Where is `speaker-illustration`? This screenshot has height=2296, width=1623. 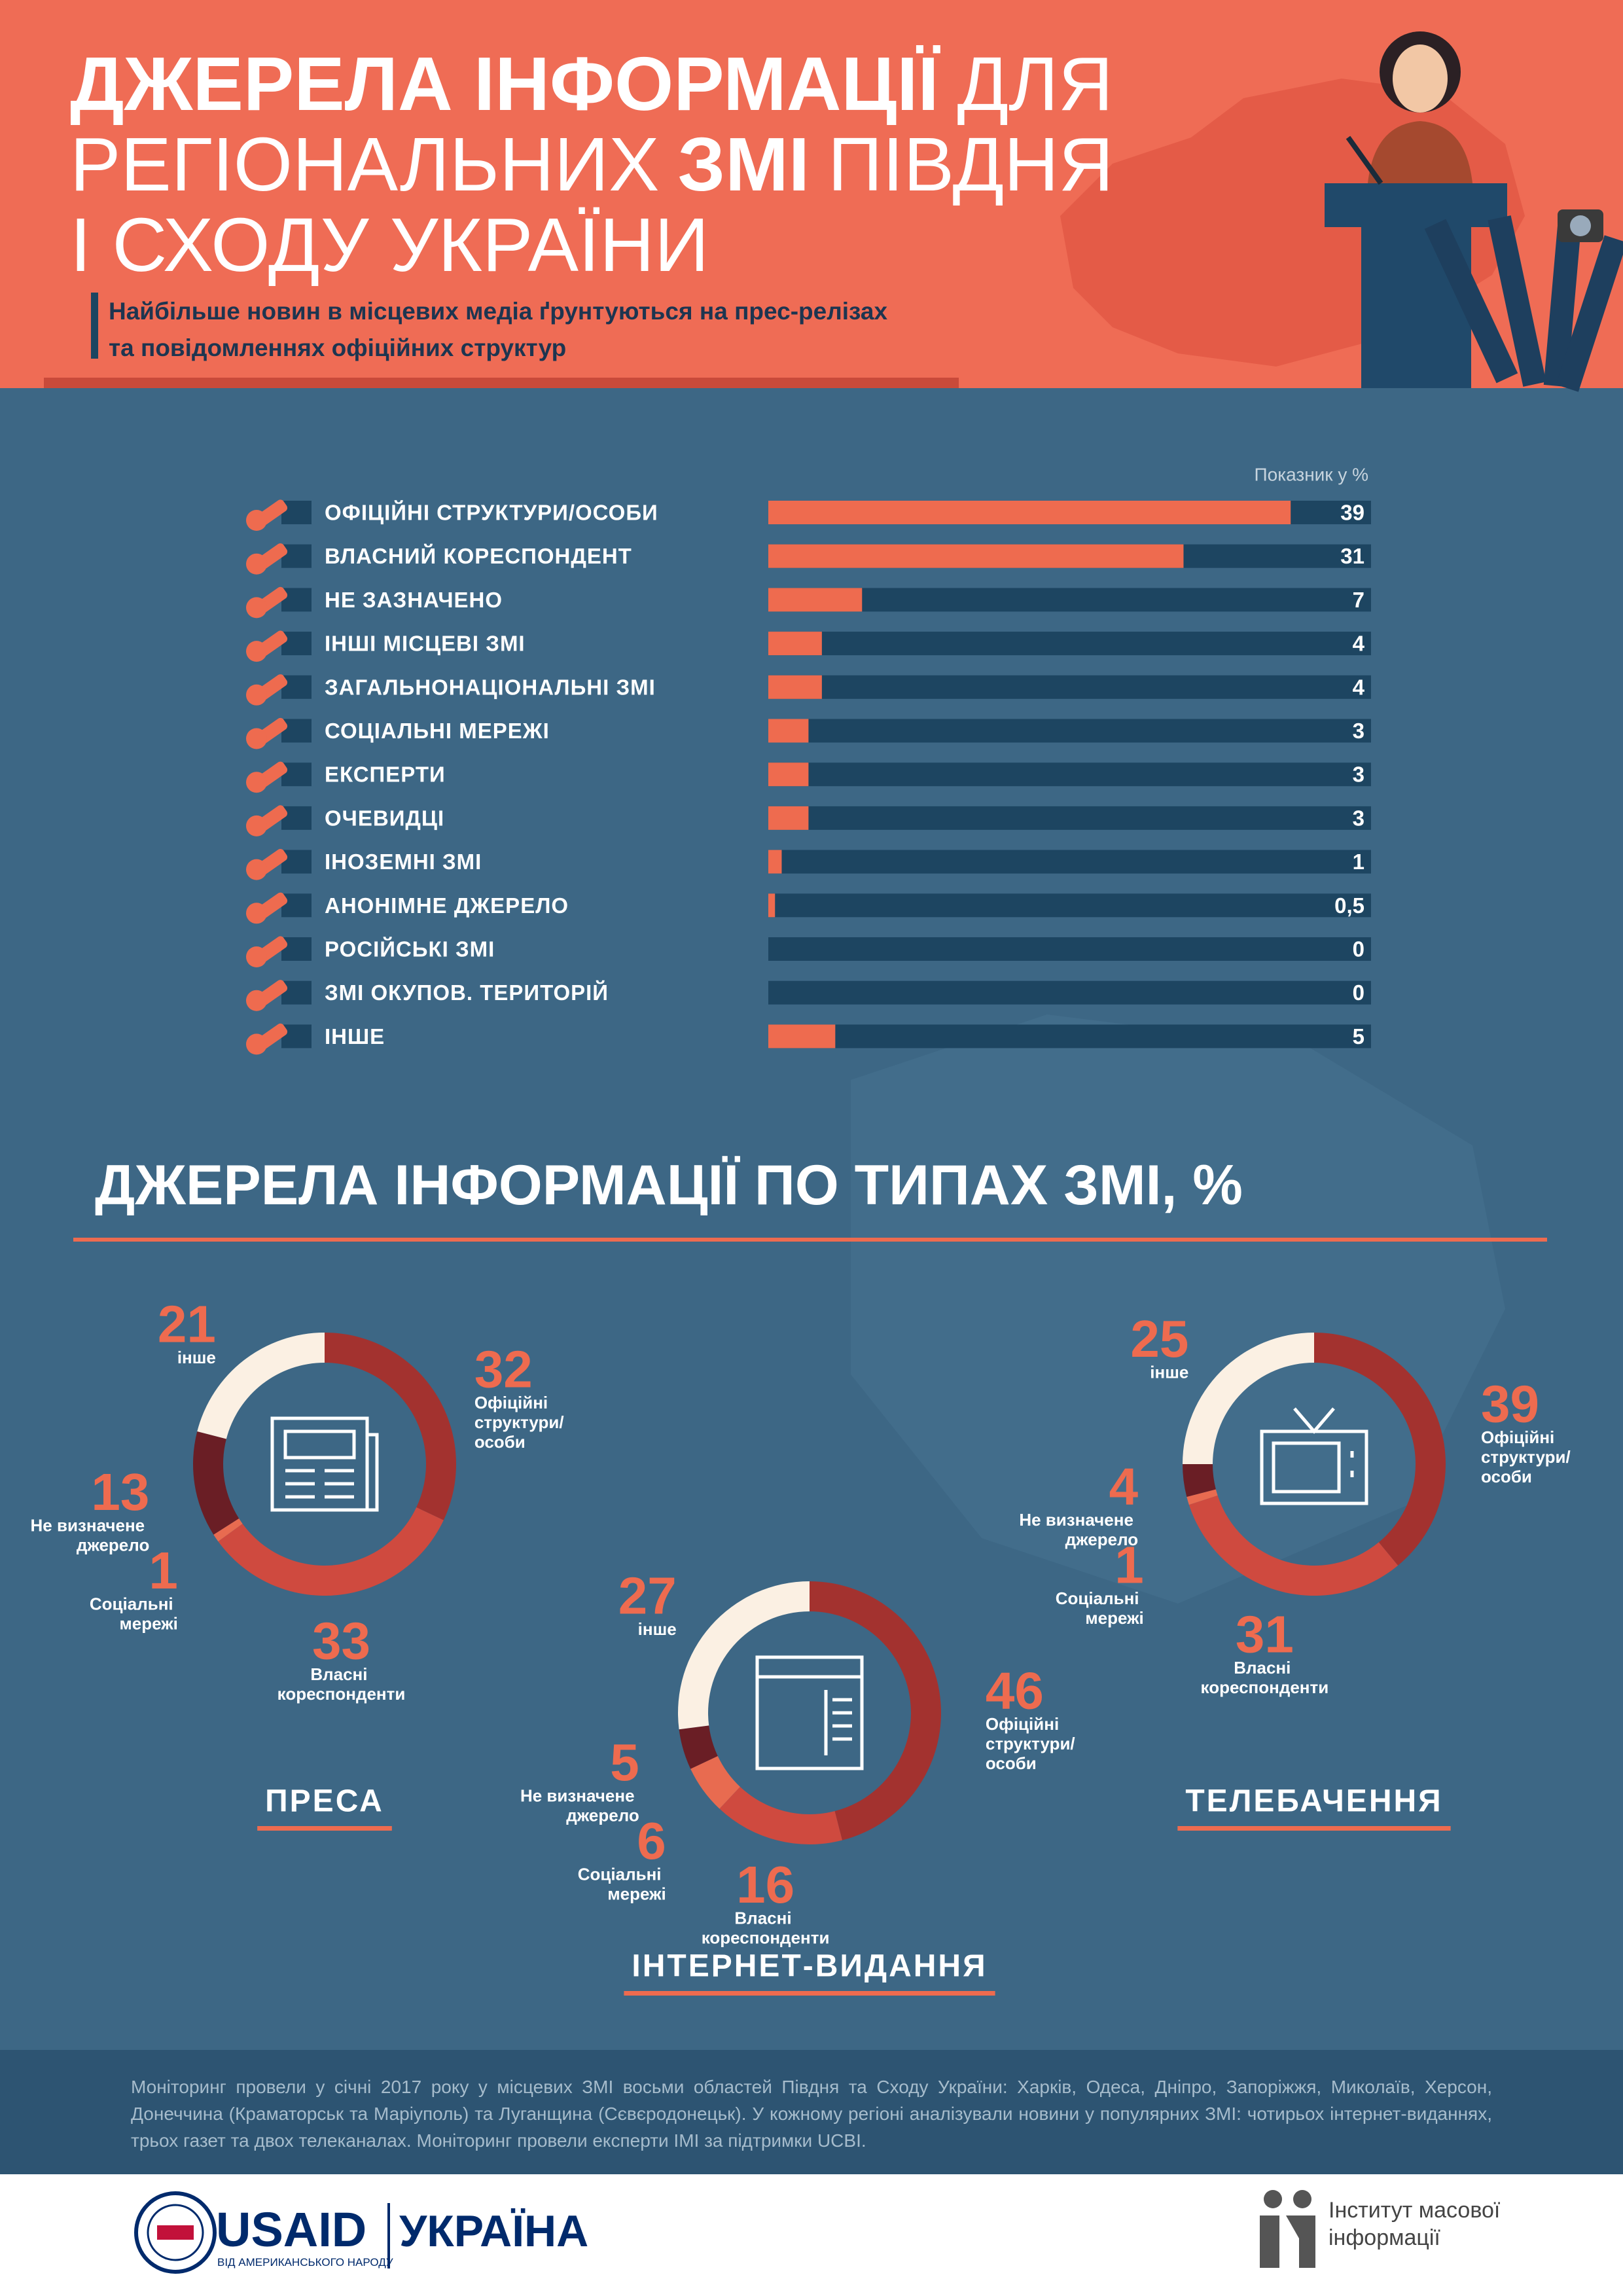 speaker-illustration is located at coordinates (1474, 211).